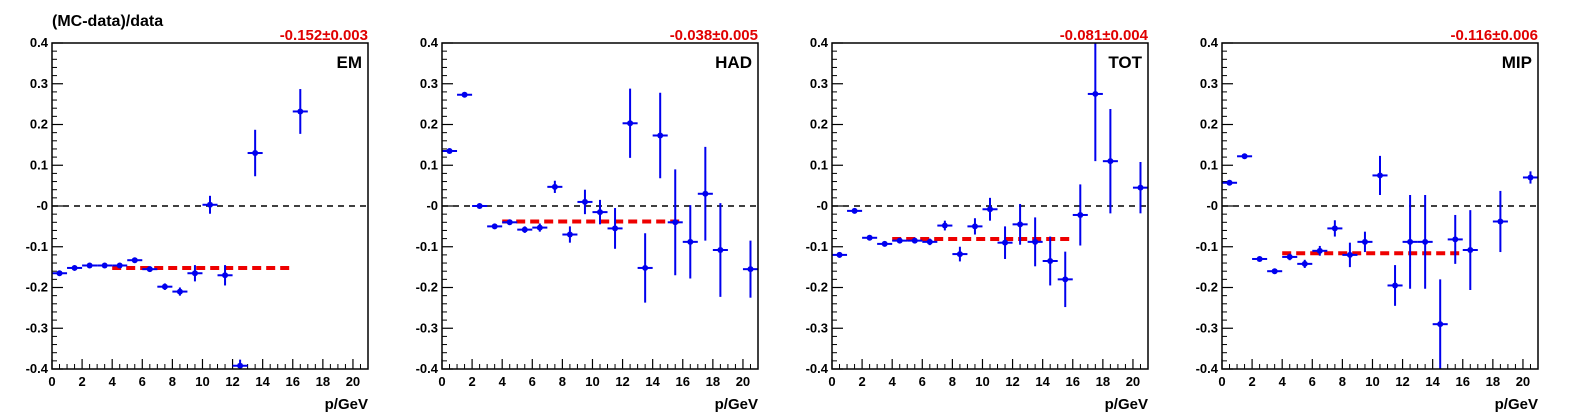  What do you see at coordinates (1126, 404) in the screenshot?
I see `x-axis-label: p/GeV` at bounding box center [1126, 404].